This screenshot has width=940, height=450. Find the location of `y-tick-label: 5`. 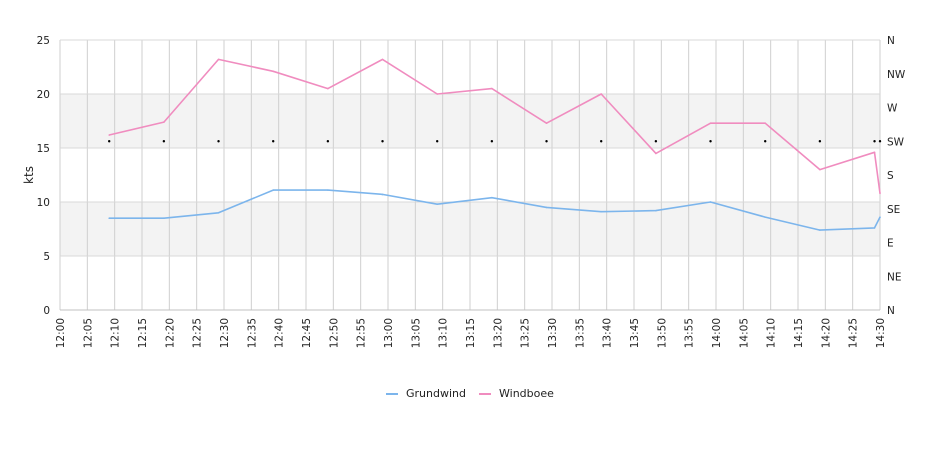

y-tick-label: 5 is located at coordinates (46, 257).